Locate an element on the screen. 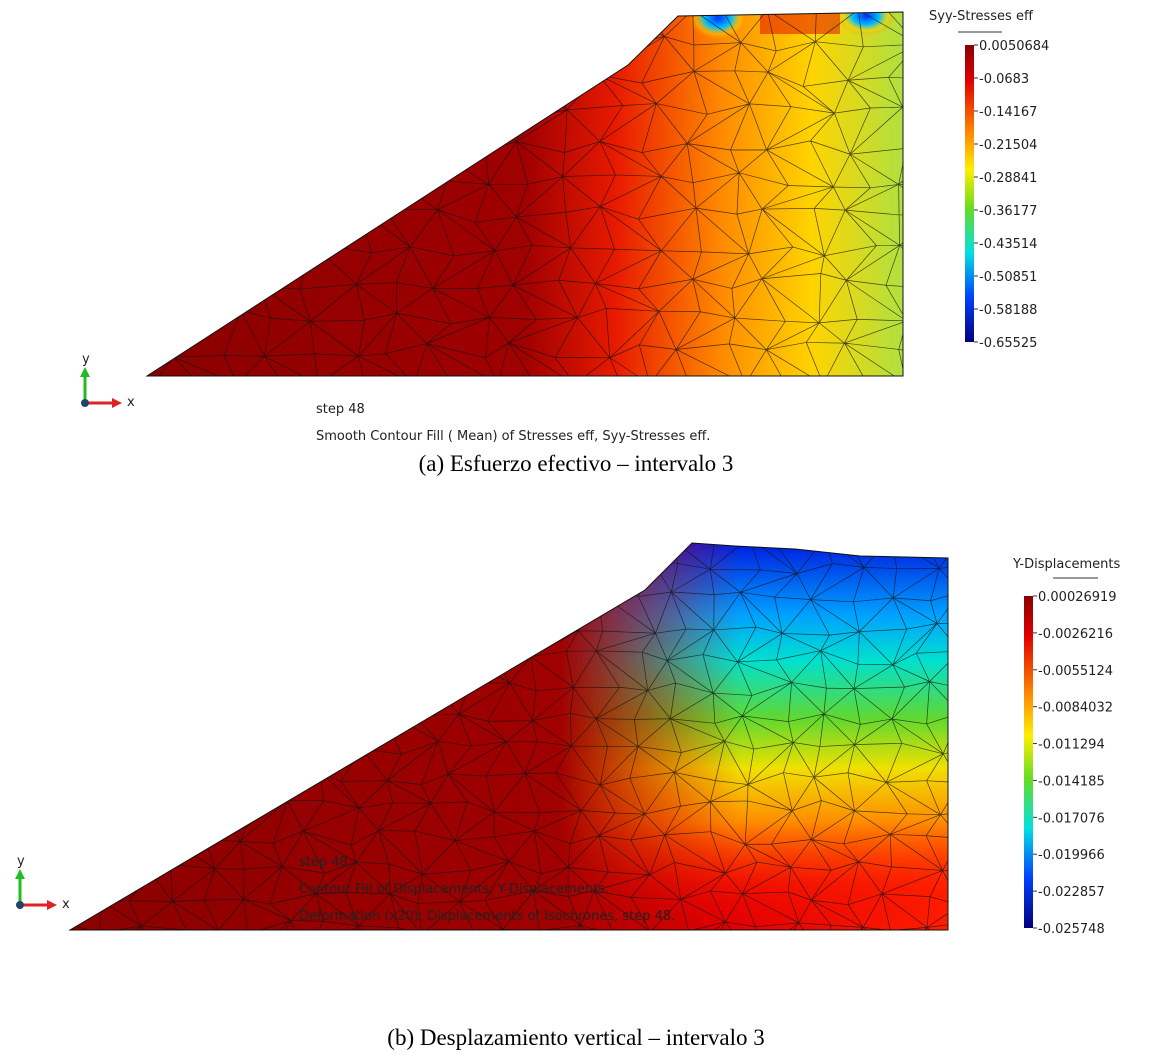 The height and width of the screenshot is (1061, 1153). legend-label: -0.0683 is located at coordinates (1004, 79).